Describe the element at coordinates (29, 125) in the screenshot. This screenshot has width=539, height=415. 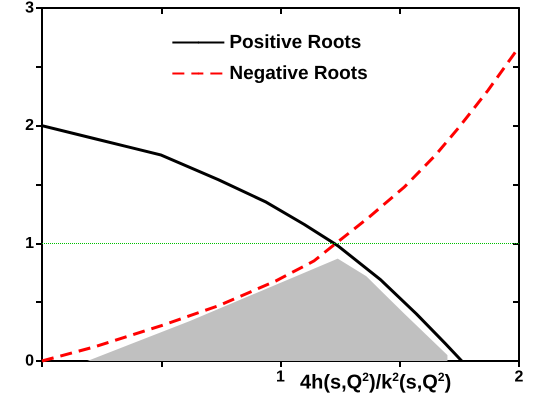
I see `y-tick-label: 2` at that location.